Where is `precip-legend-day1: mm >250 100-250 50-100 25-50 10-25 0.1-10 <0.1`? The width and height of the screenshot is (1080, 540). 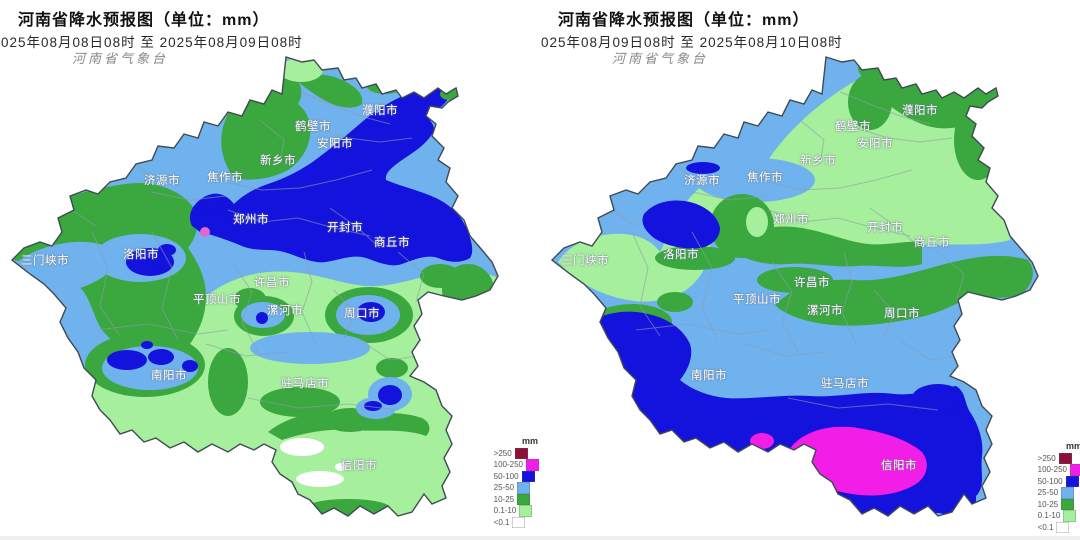
precip-legend-day1: mm >250 100-250 50-100 25-50 10-25 0.1-10 <0.1 is located at coordinates (516, 481).